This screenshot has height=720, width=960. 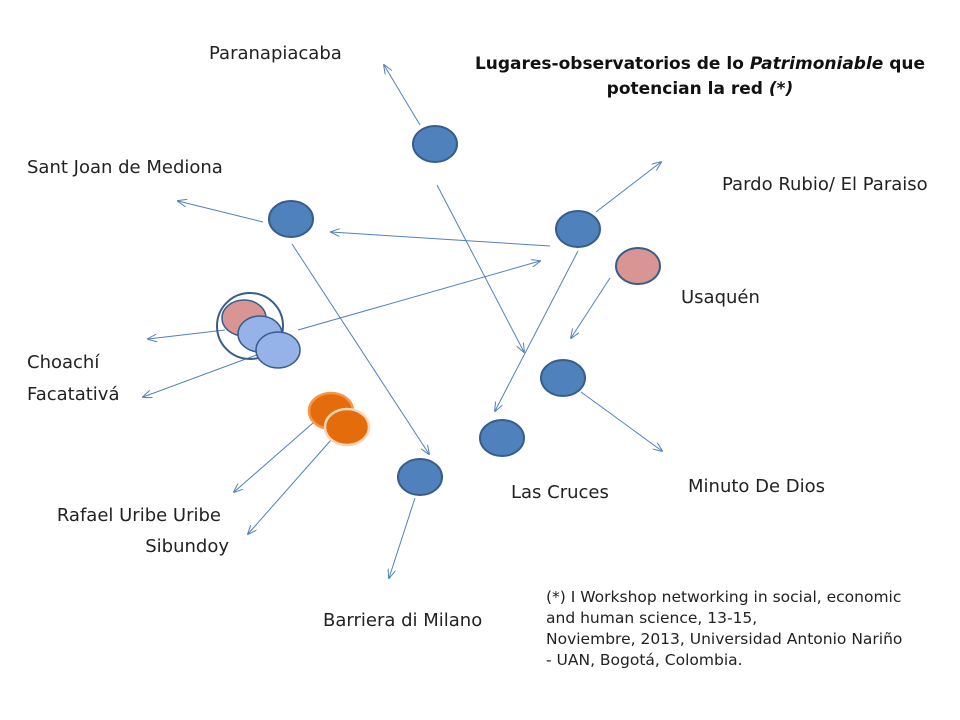 I want to click on title-part2: que, so click(x=904, y=64).